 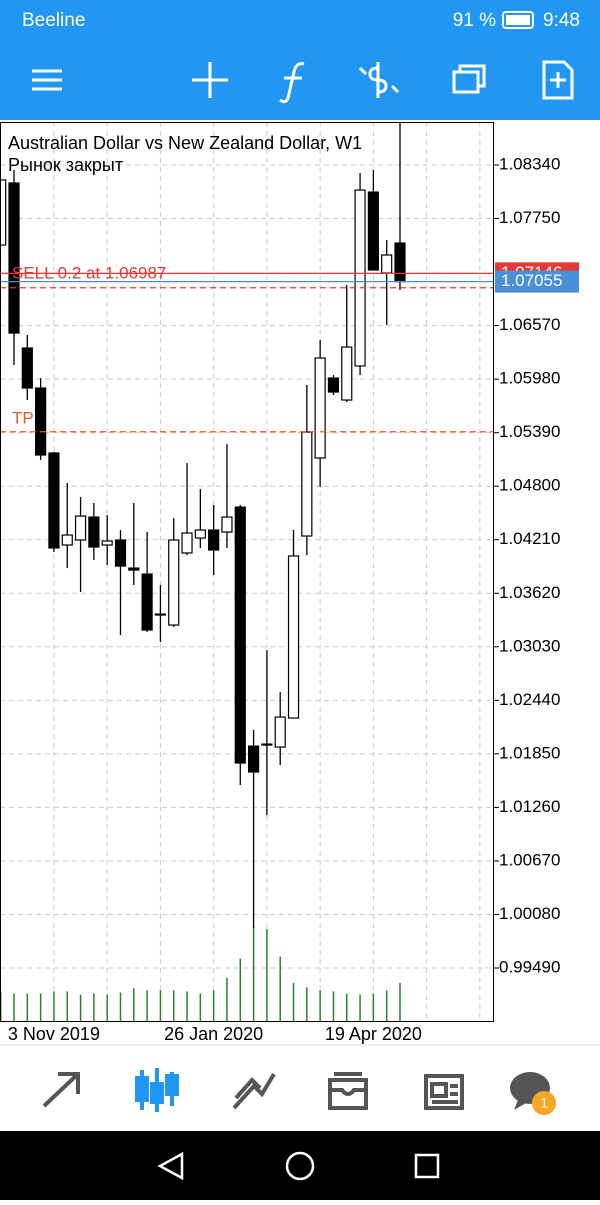 What do you see at coordinates (348, 1091) in the screenshot?
I see `history-tab` at bounding box center [348, 1091].